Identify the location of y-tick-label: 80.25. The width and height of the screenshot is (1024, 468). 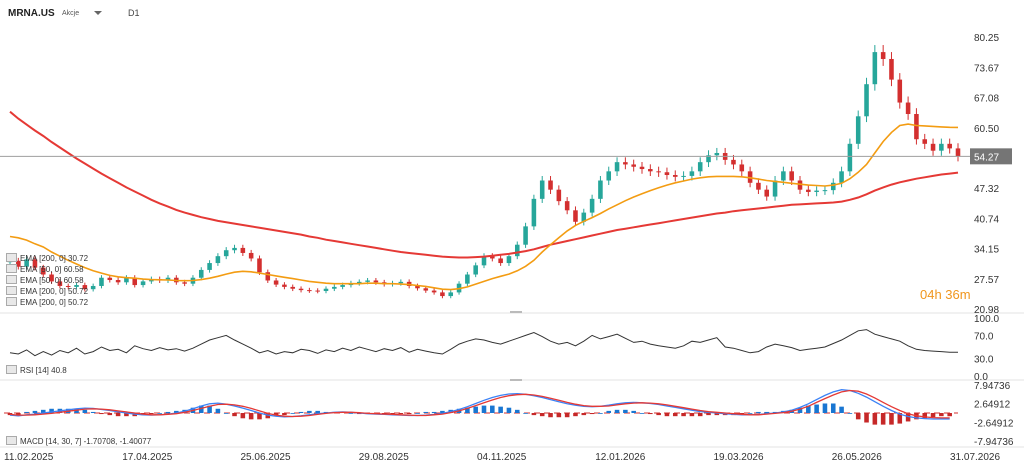
(986, 38).